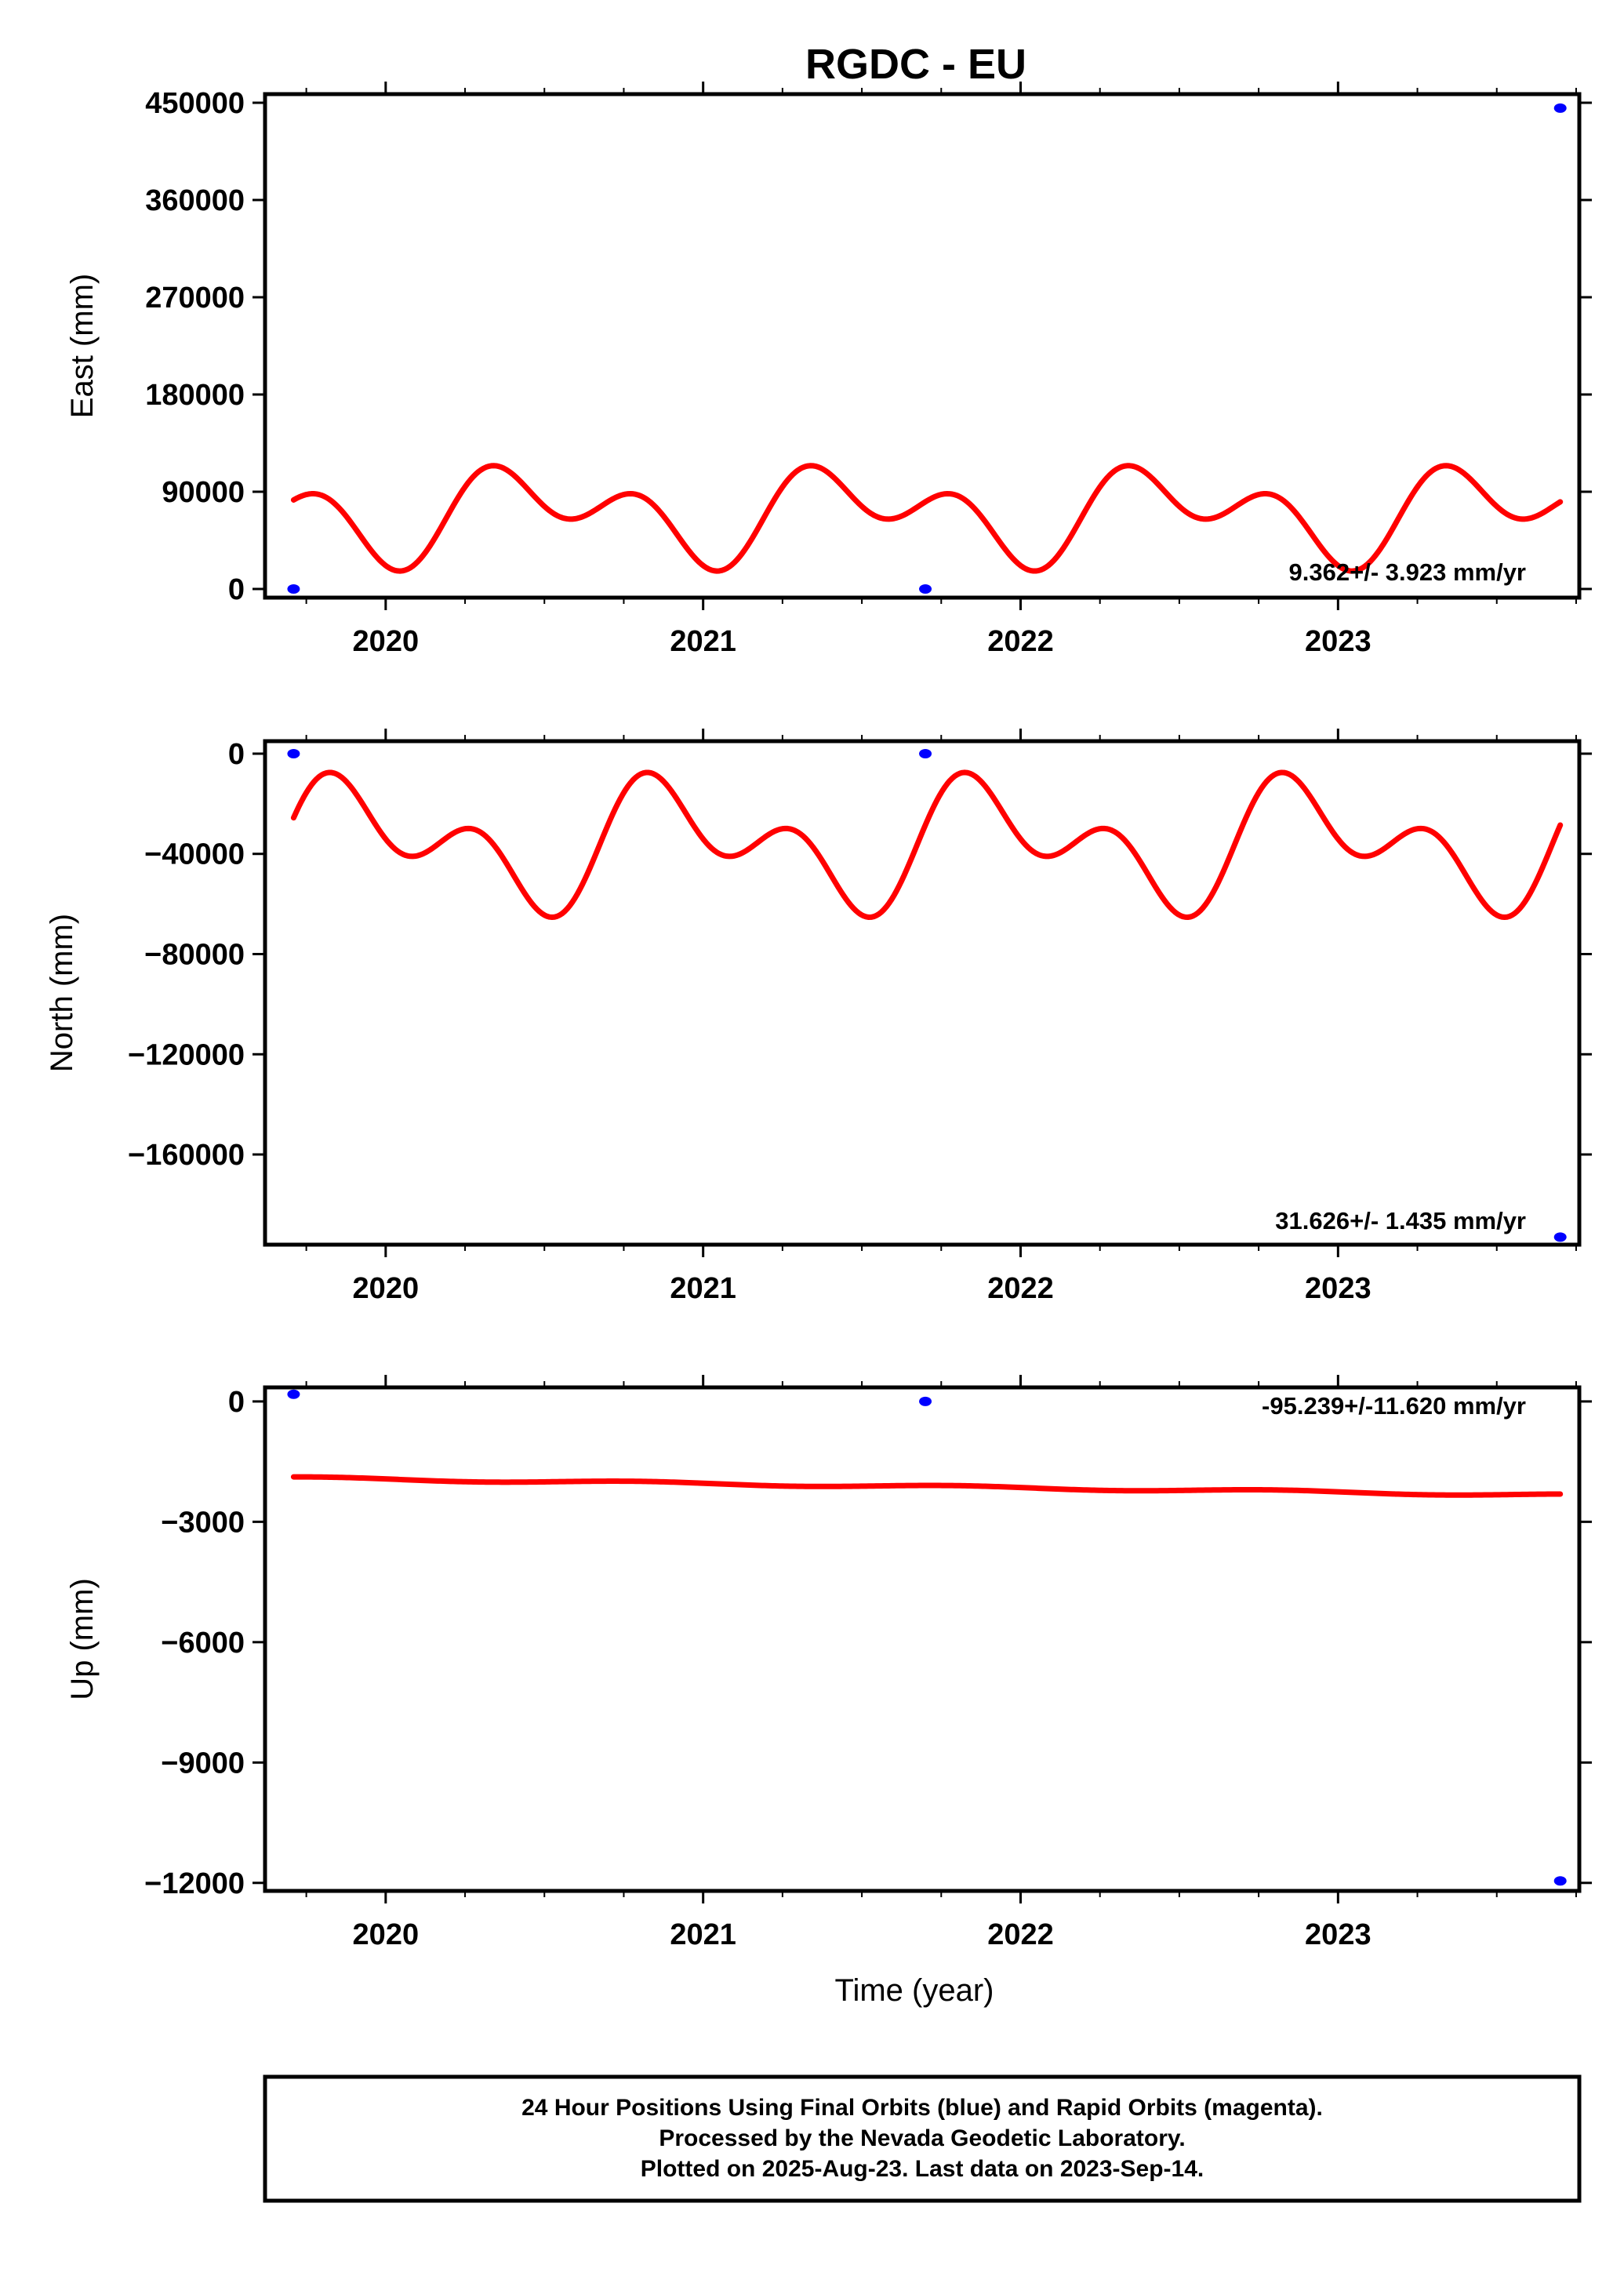 This screenshot has height=2276, width=1624. What do you see at coordinates (1408, 572) in the screenshot?
I see `east-velocity-label: 9.362+/- 3.923 mm/yr` at bounding box center [1408, 572].